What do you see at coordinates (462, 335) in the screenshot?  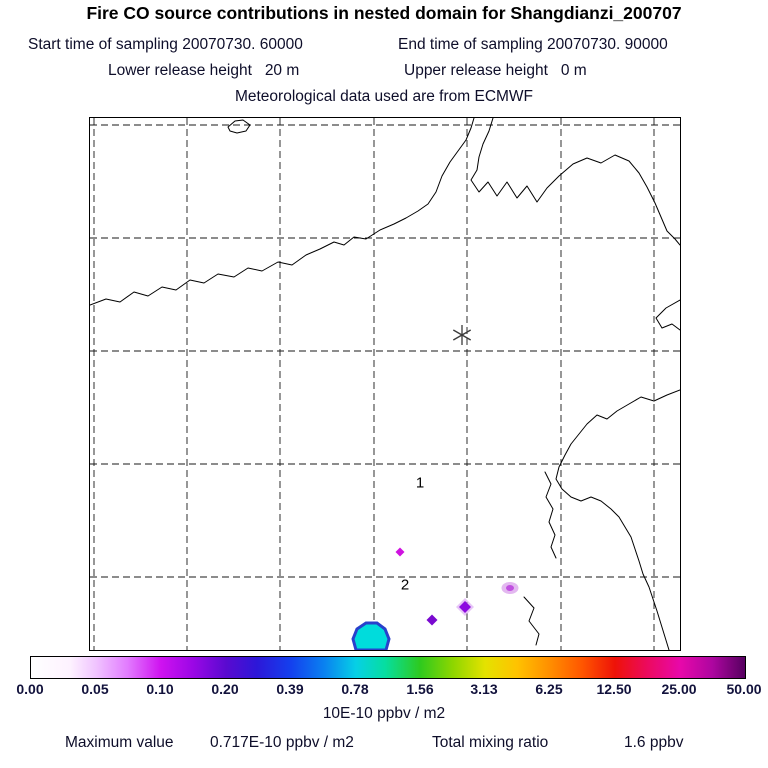 I see `station-marker-icon` at bounding box center [462, 335].